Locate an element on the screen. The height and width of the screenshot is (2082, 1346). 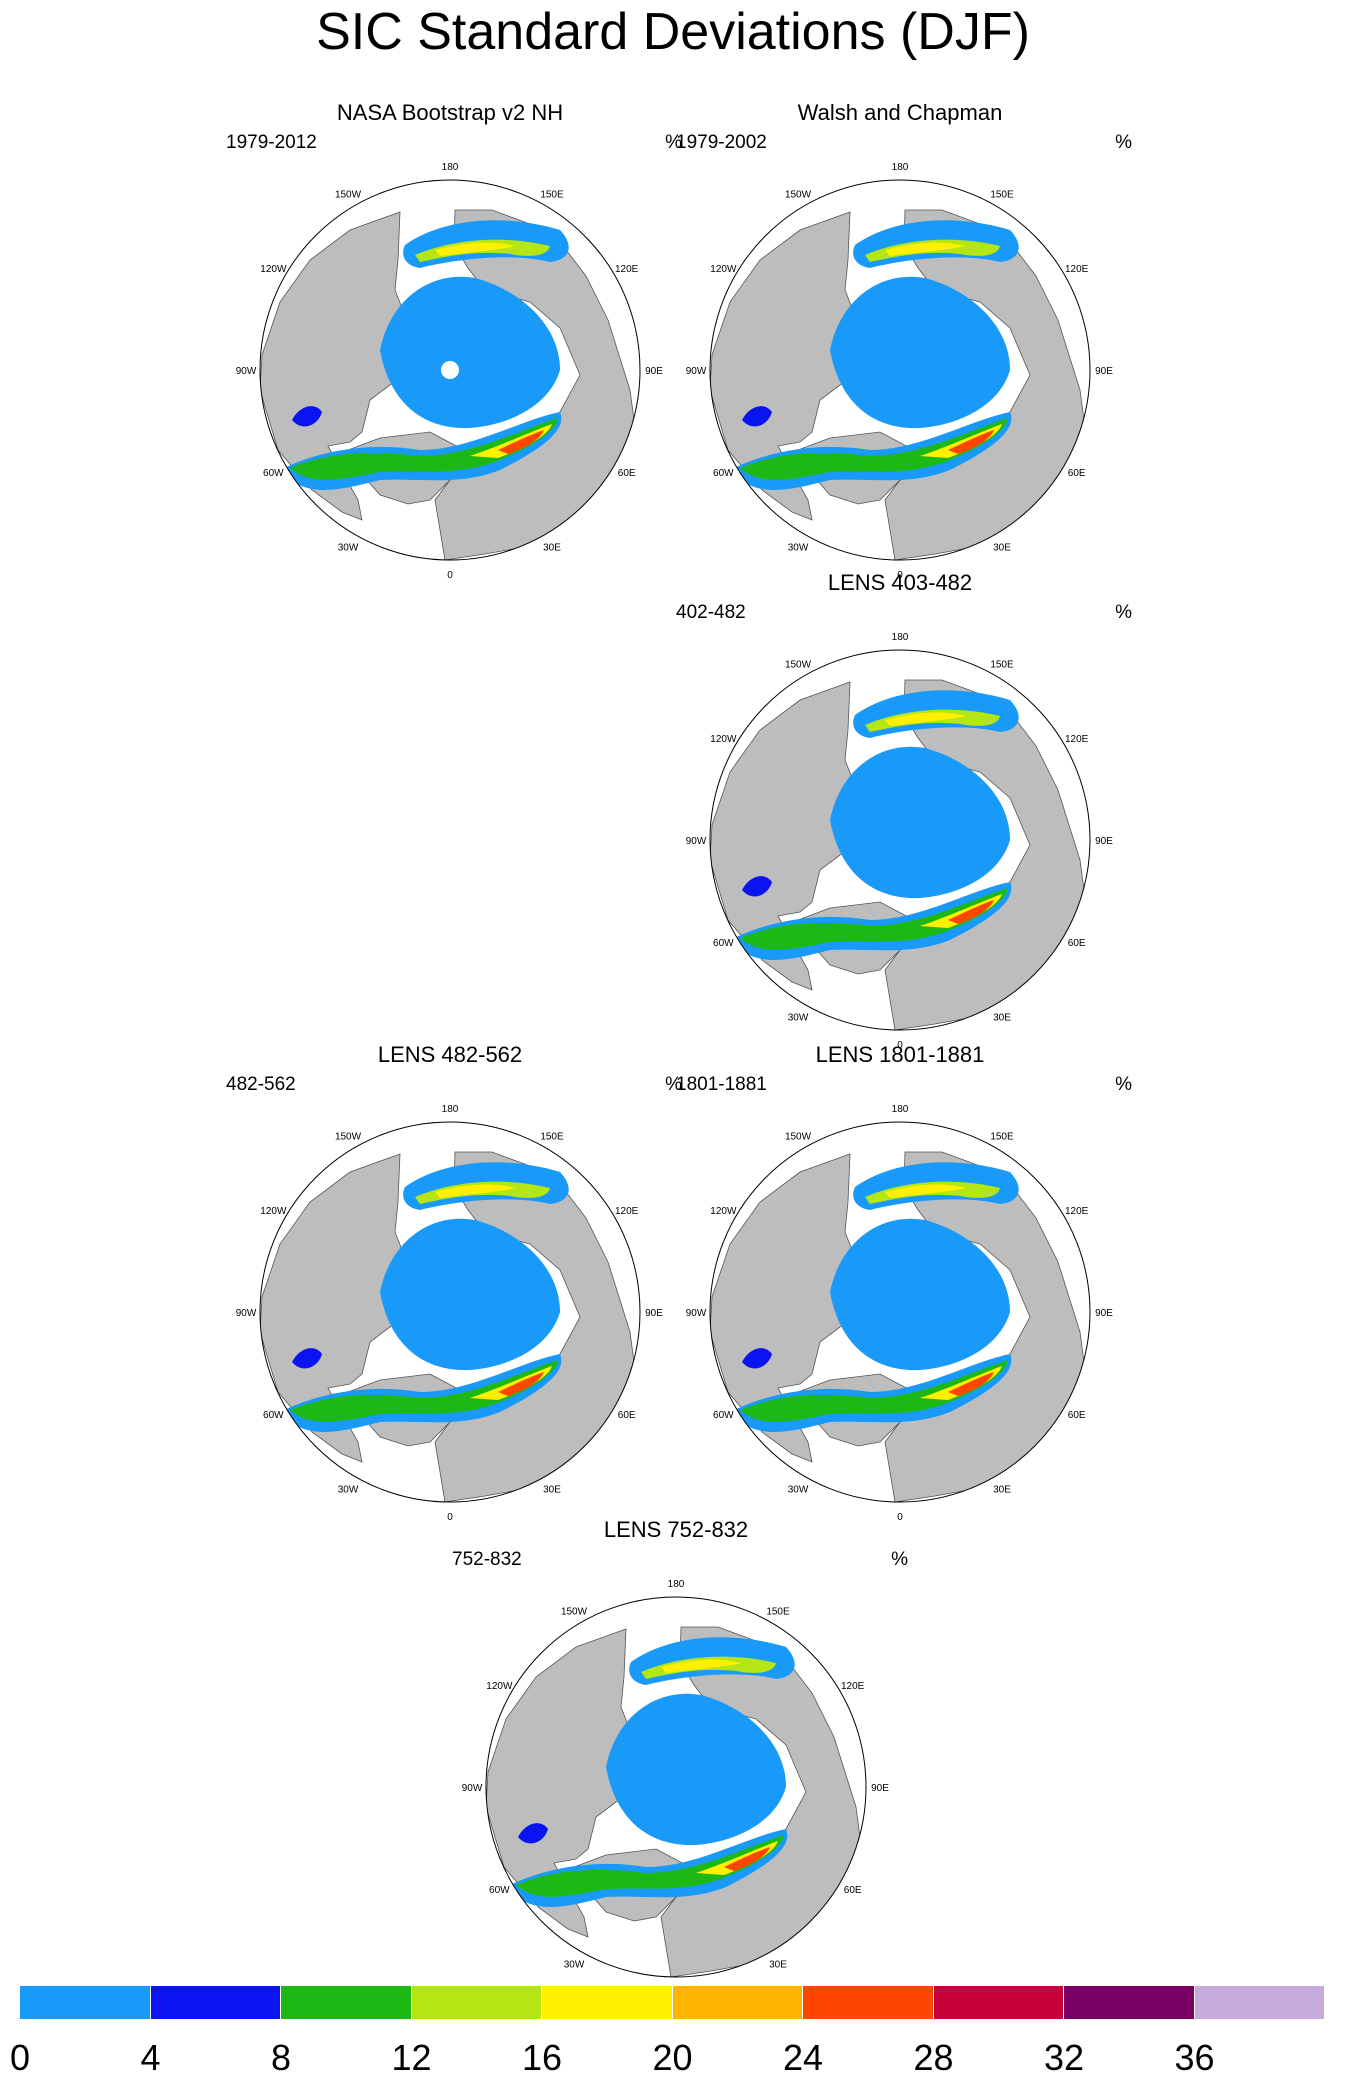
colorbar-label: 16 is located at coordinates (542, 2057).